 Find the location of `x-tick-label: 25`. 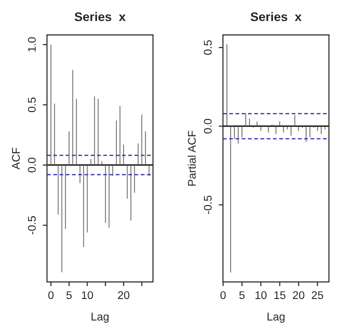

x-tick-label: 25 is located at coordinates (318, 295).